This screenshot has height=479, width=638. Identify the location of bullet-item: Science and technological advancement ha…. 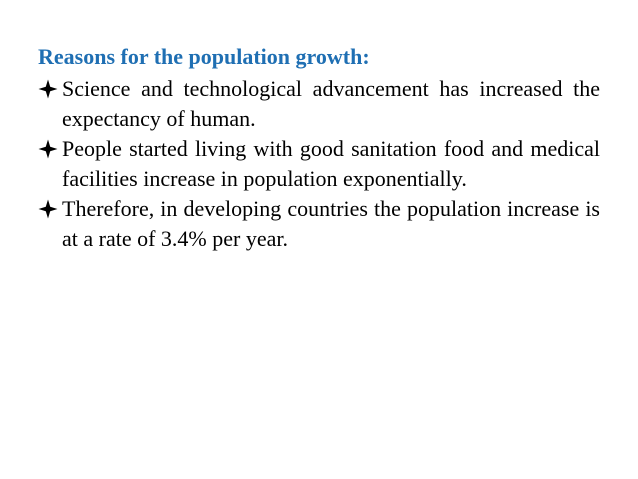
(319, 104).